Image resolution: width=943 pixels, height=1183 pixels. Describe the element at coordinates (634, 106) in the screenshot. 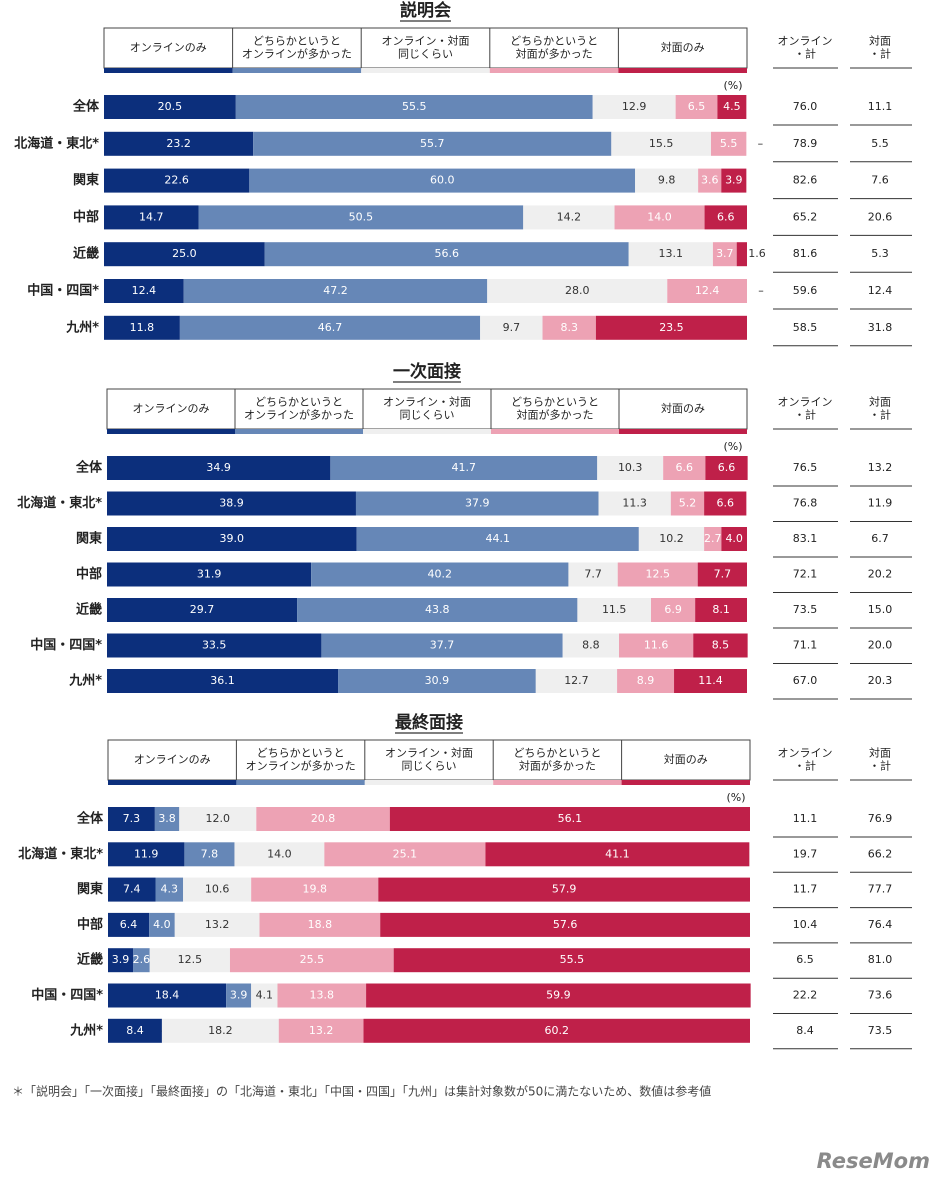

I see `segment-label: 12.9` at that location.